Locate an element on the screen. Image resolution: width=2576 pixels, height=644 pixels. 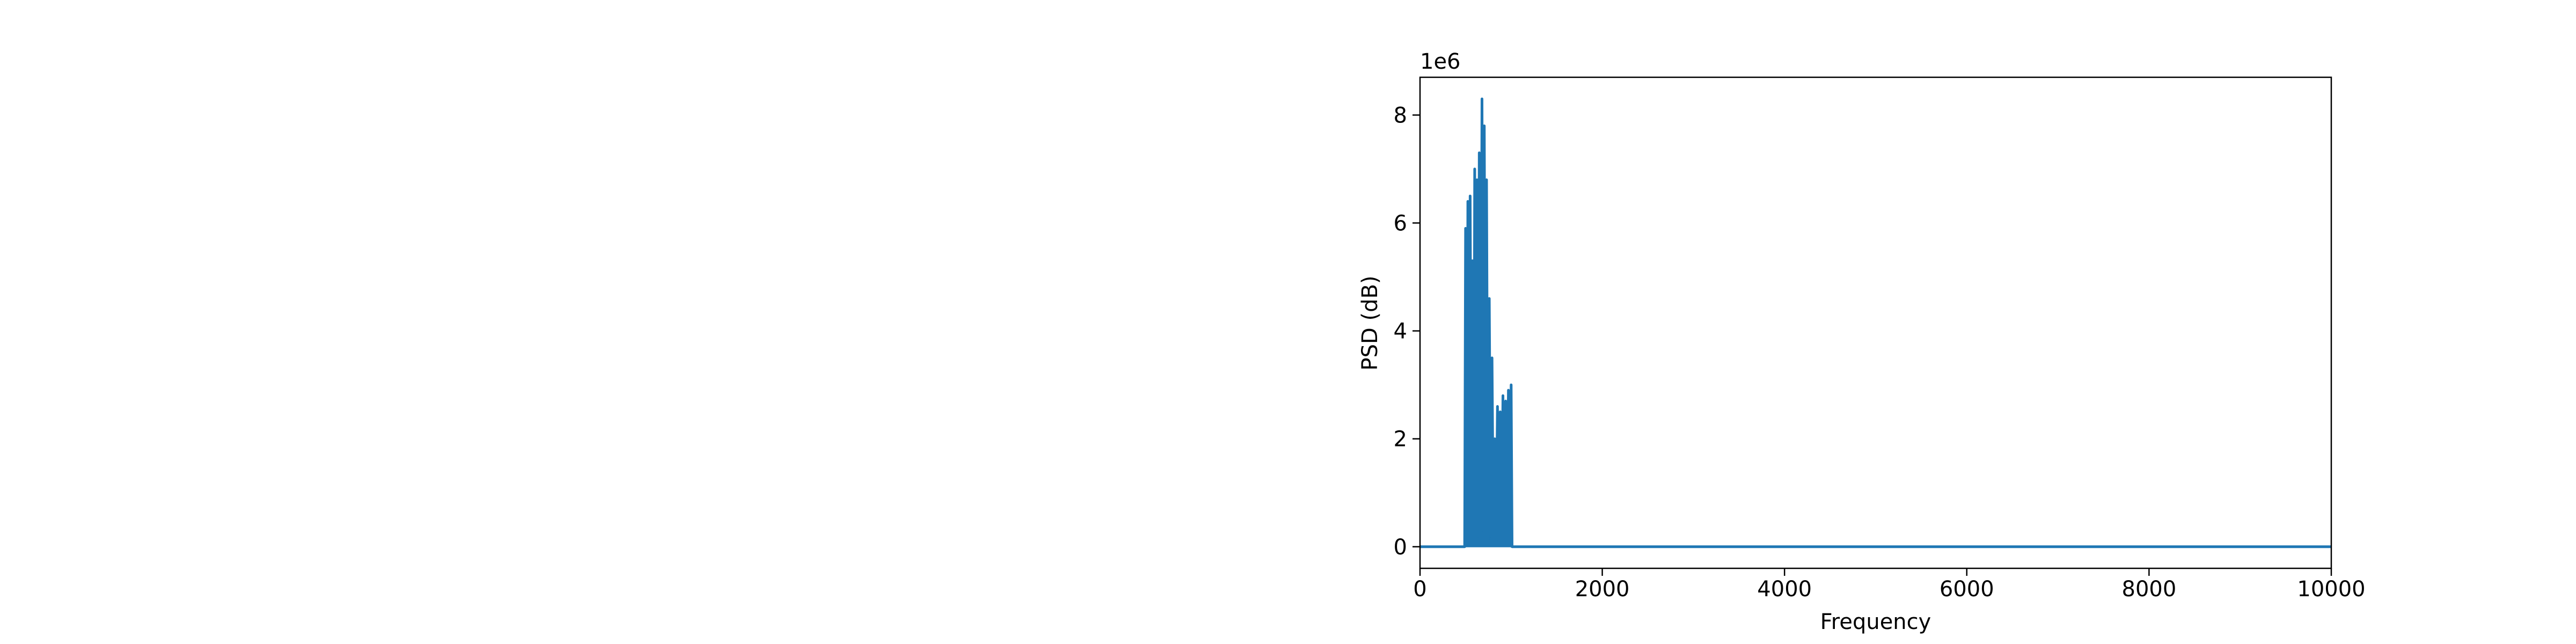
y-tick-label: 0 is located at coordinates (1400, 547).